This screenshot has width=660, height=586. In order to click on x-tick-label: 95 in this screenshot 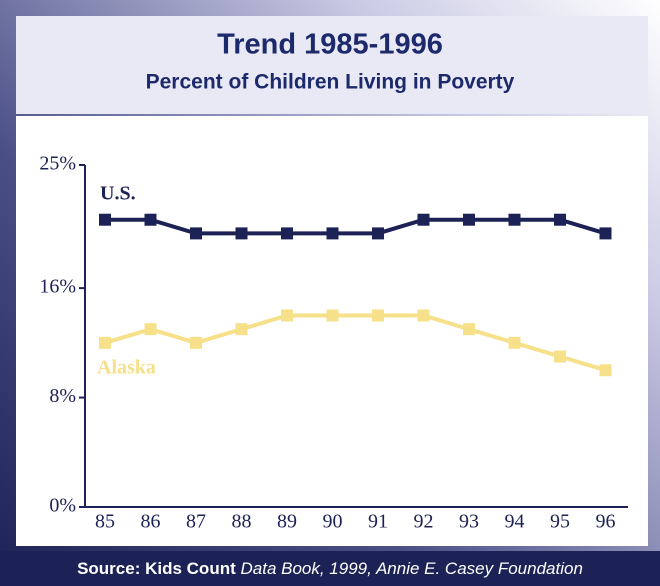, I will do `click(560, 522)`.